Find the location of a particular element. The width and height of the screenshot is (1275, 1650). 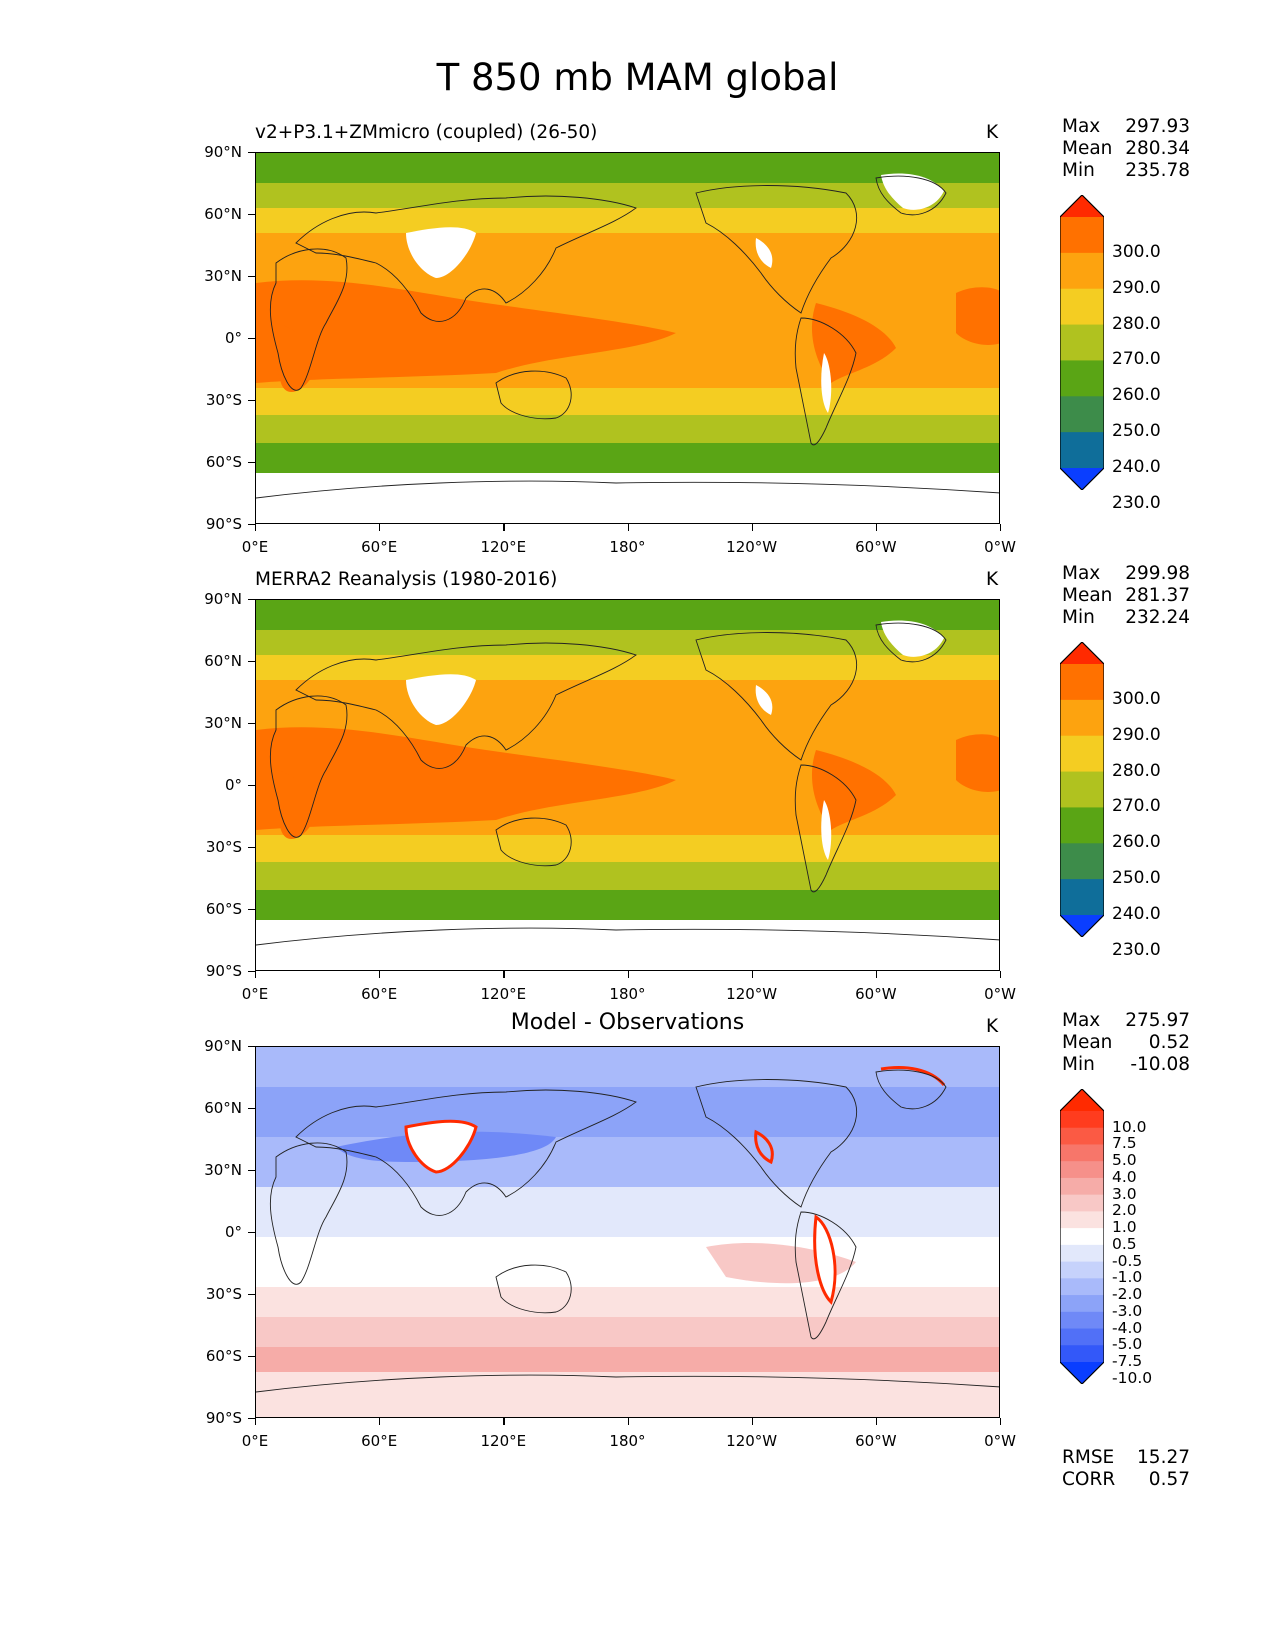

stats-box: Max 299.98 Mean 281.37 Min 232.24 is located at coordinates (1126, 596).